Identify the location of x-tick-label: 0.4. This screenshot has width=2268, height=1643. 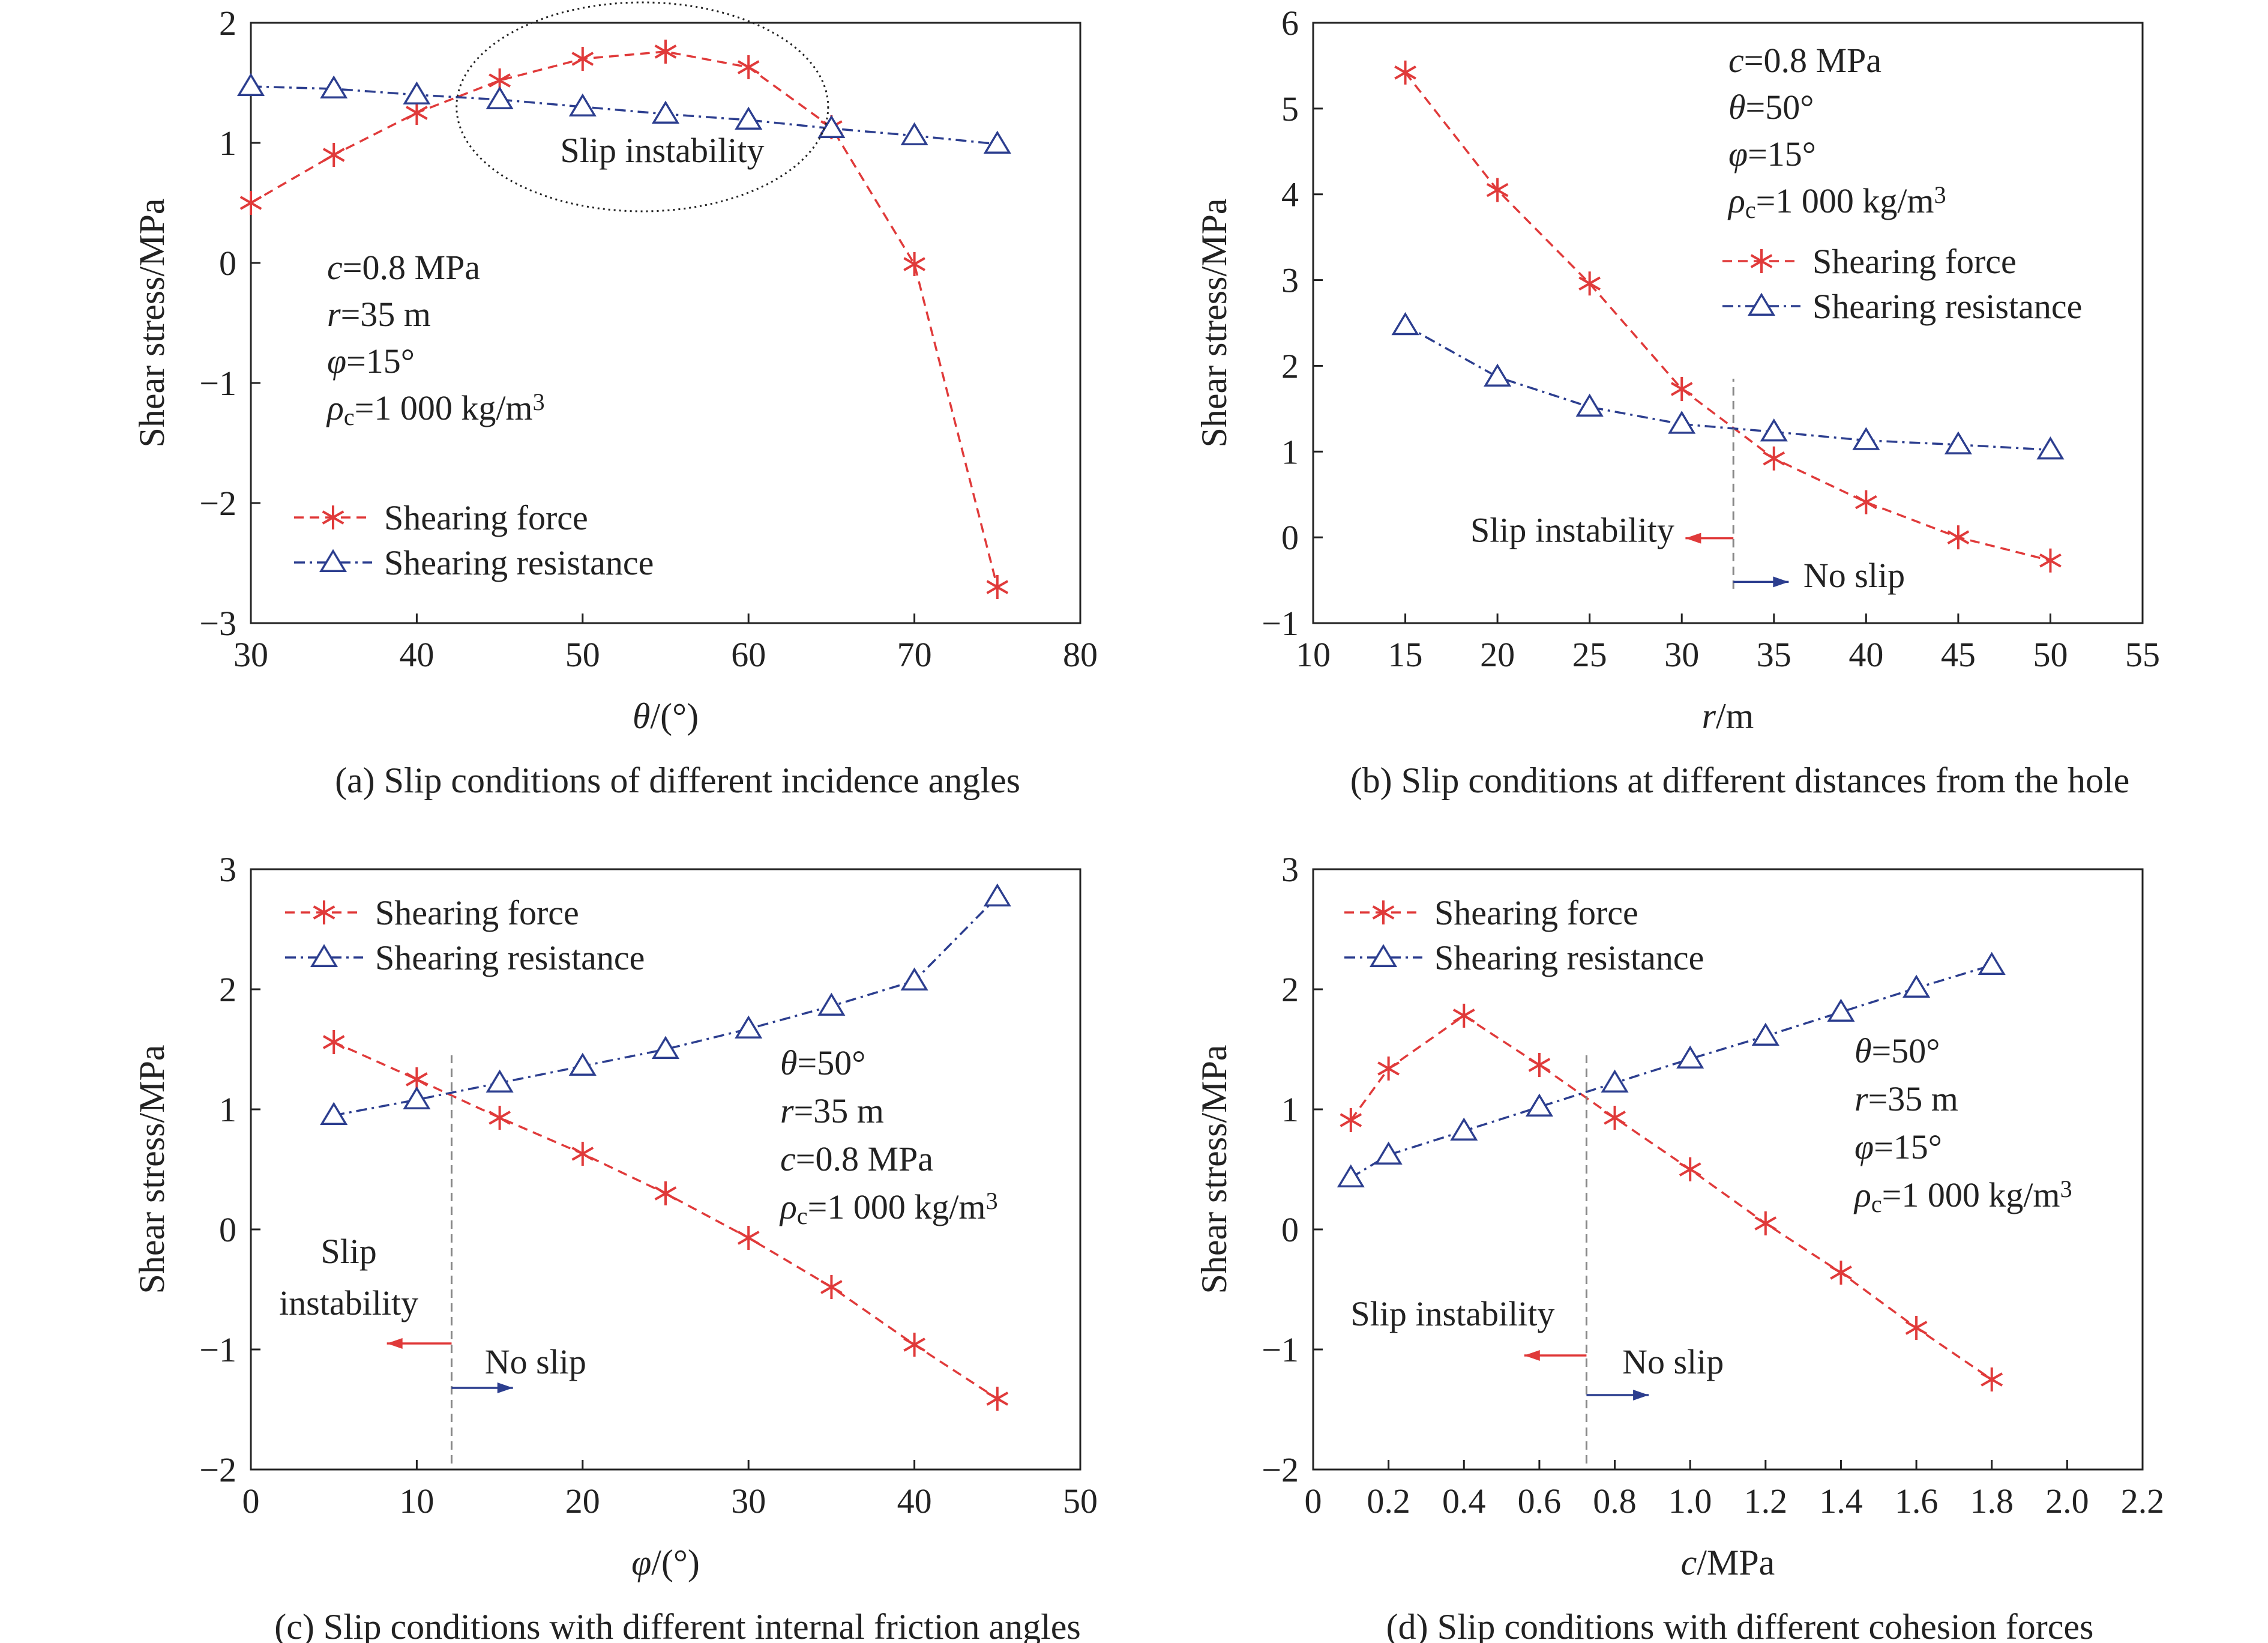
(1464, 1501).